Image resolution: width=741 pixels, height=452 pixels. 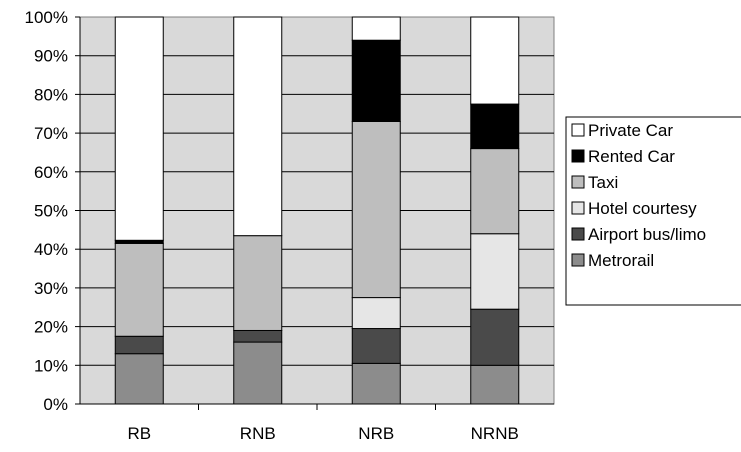 I want to click on y-tick-label: 30%, so click(x=51, y=288).